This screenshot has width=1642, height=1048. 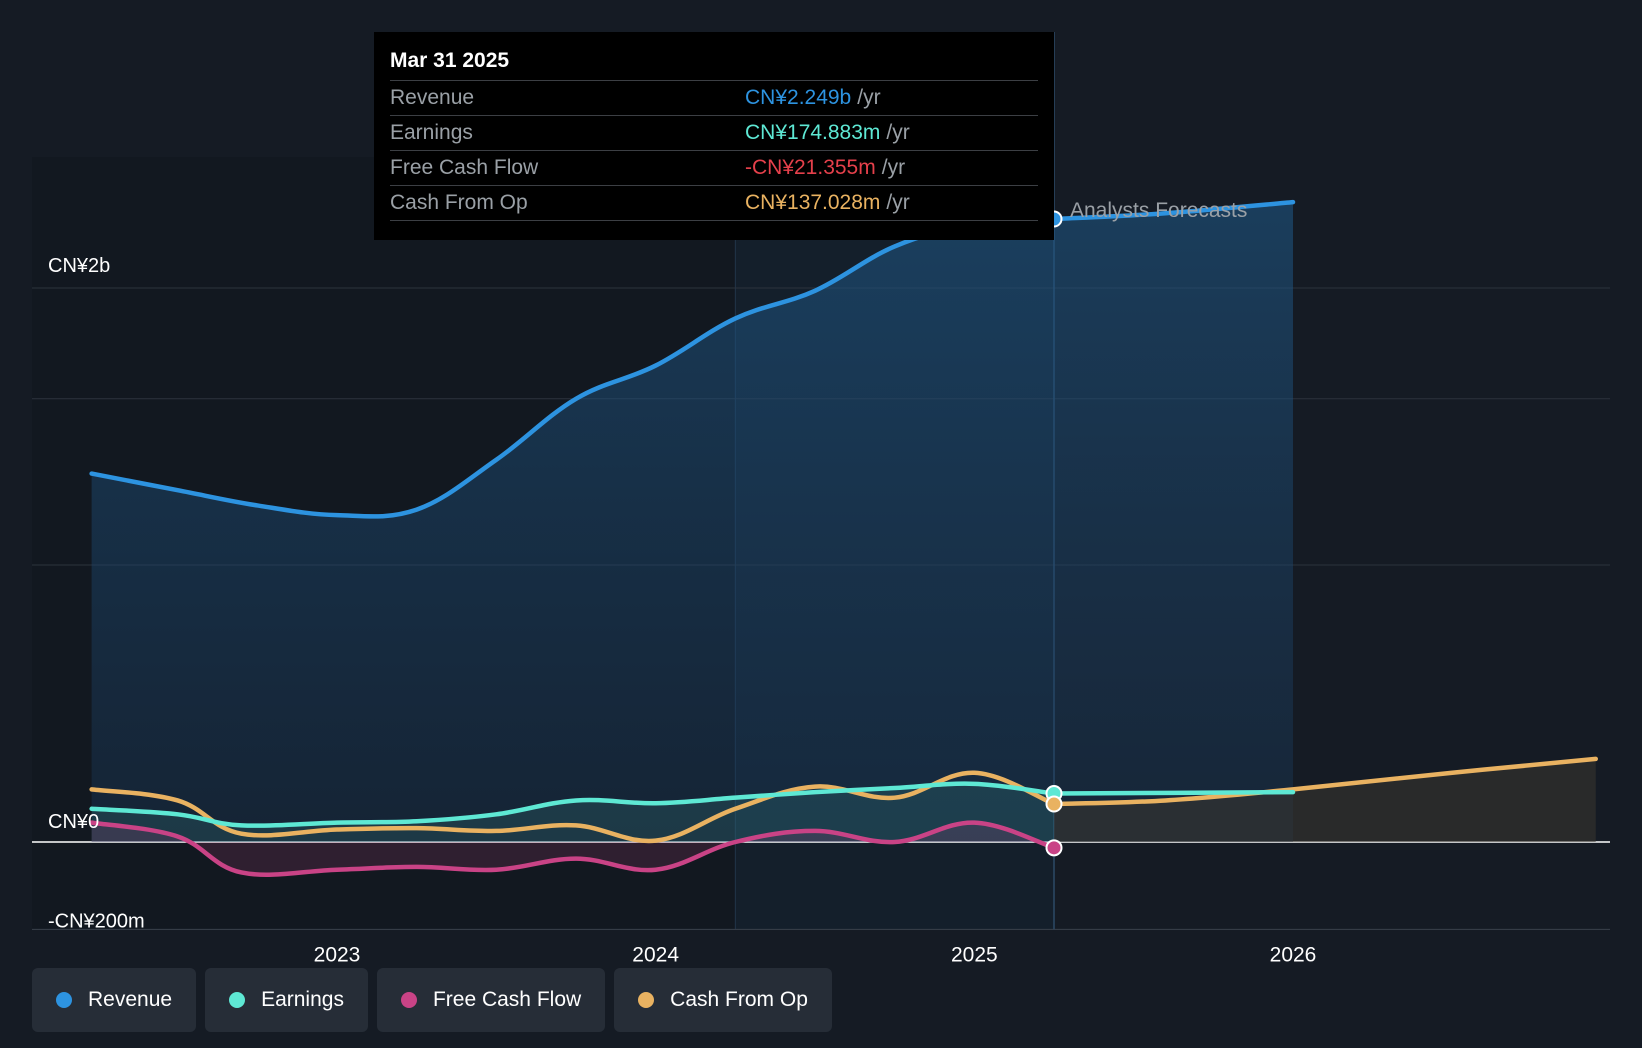 I want to click on free-cash-flow-line, so click(x=573, y=848).